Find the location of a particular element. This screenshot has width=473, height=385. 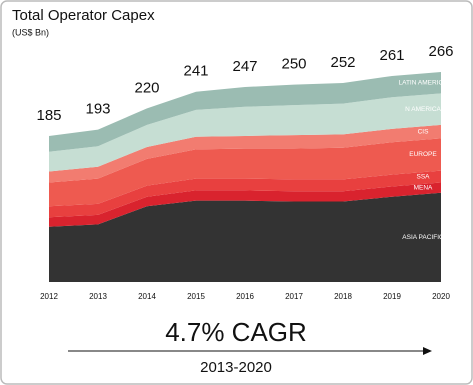

series-label: N AMERICA is located at coordinates (423, 109).